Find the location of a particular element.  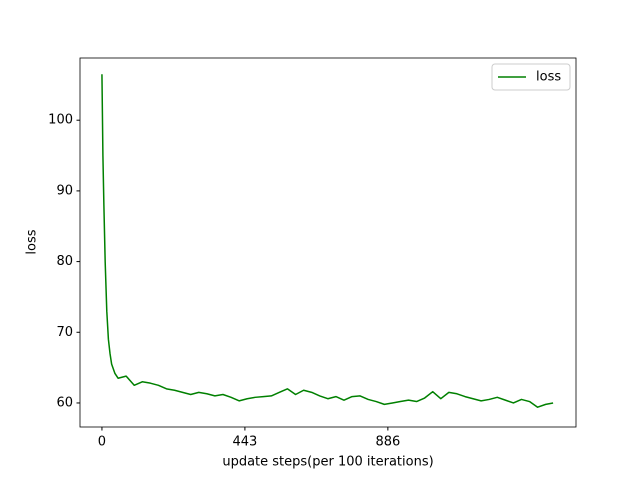

y-tick-label: 90 is located at coordinates (64, 190).